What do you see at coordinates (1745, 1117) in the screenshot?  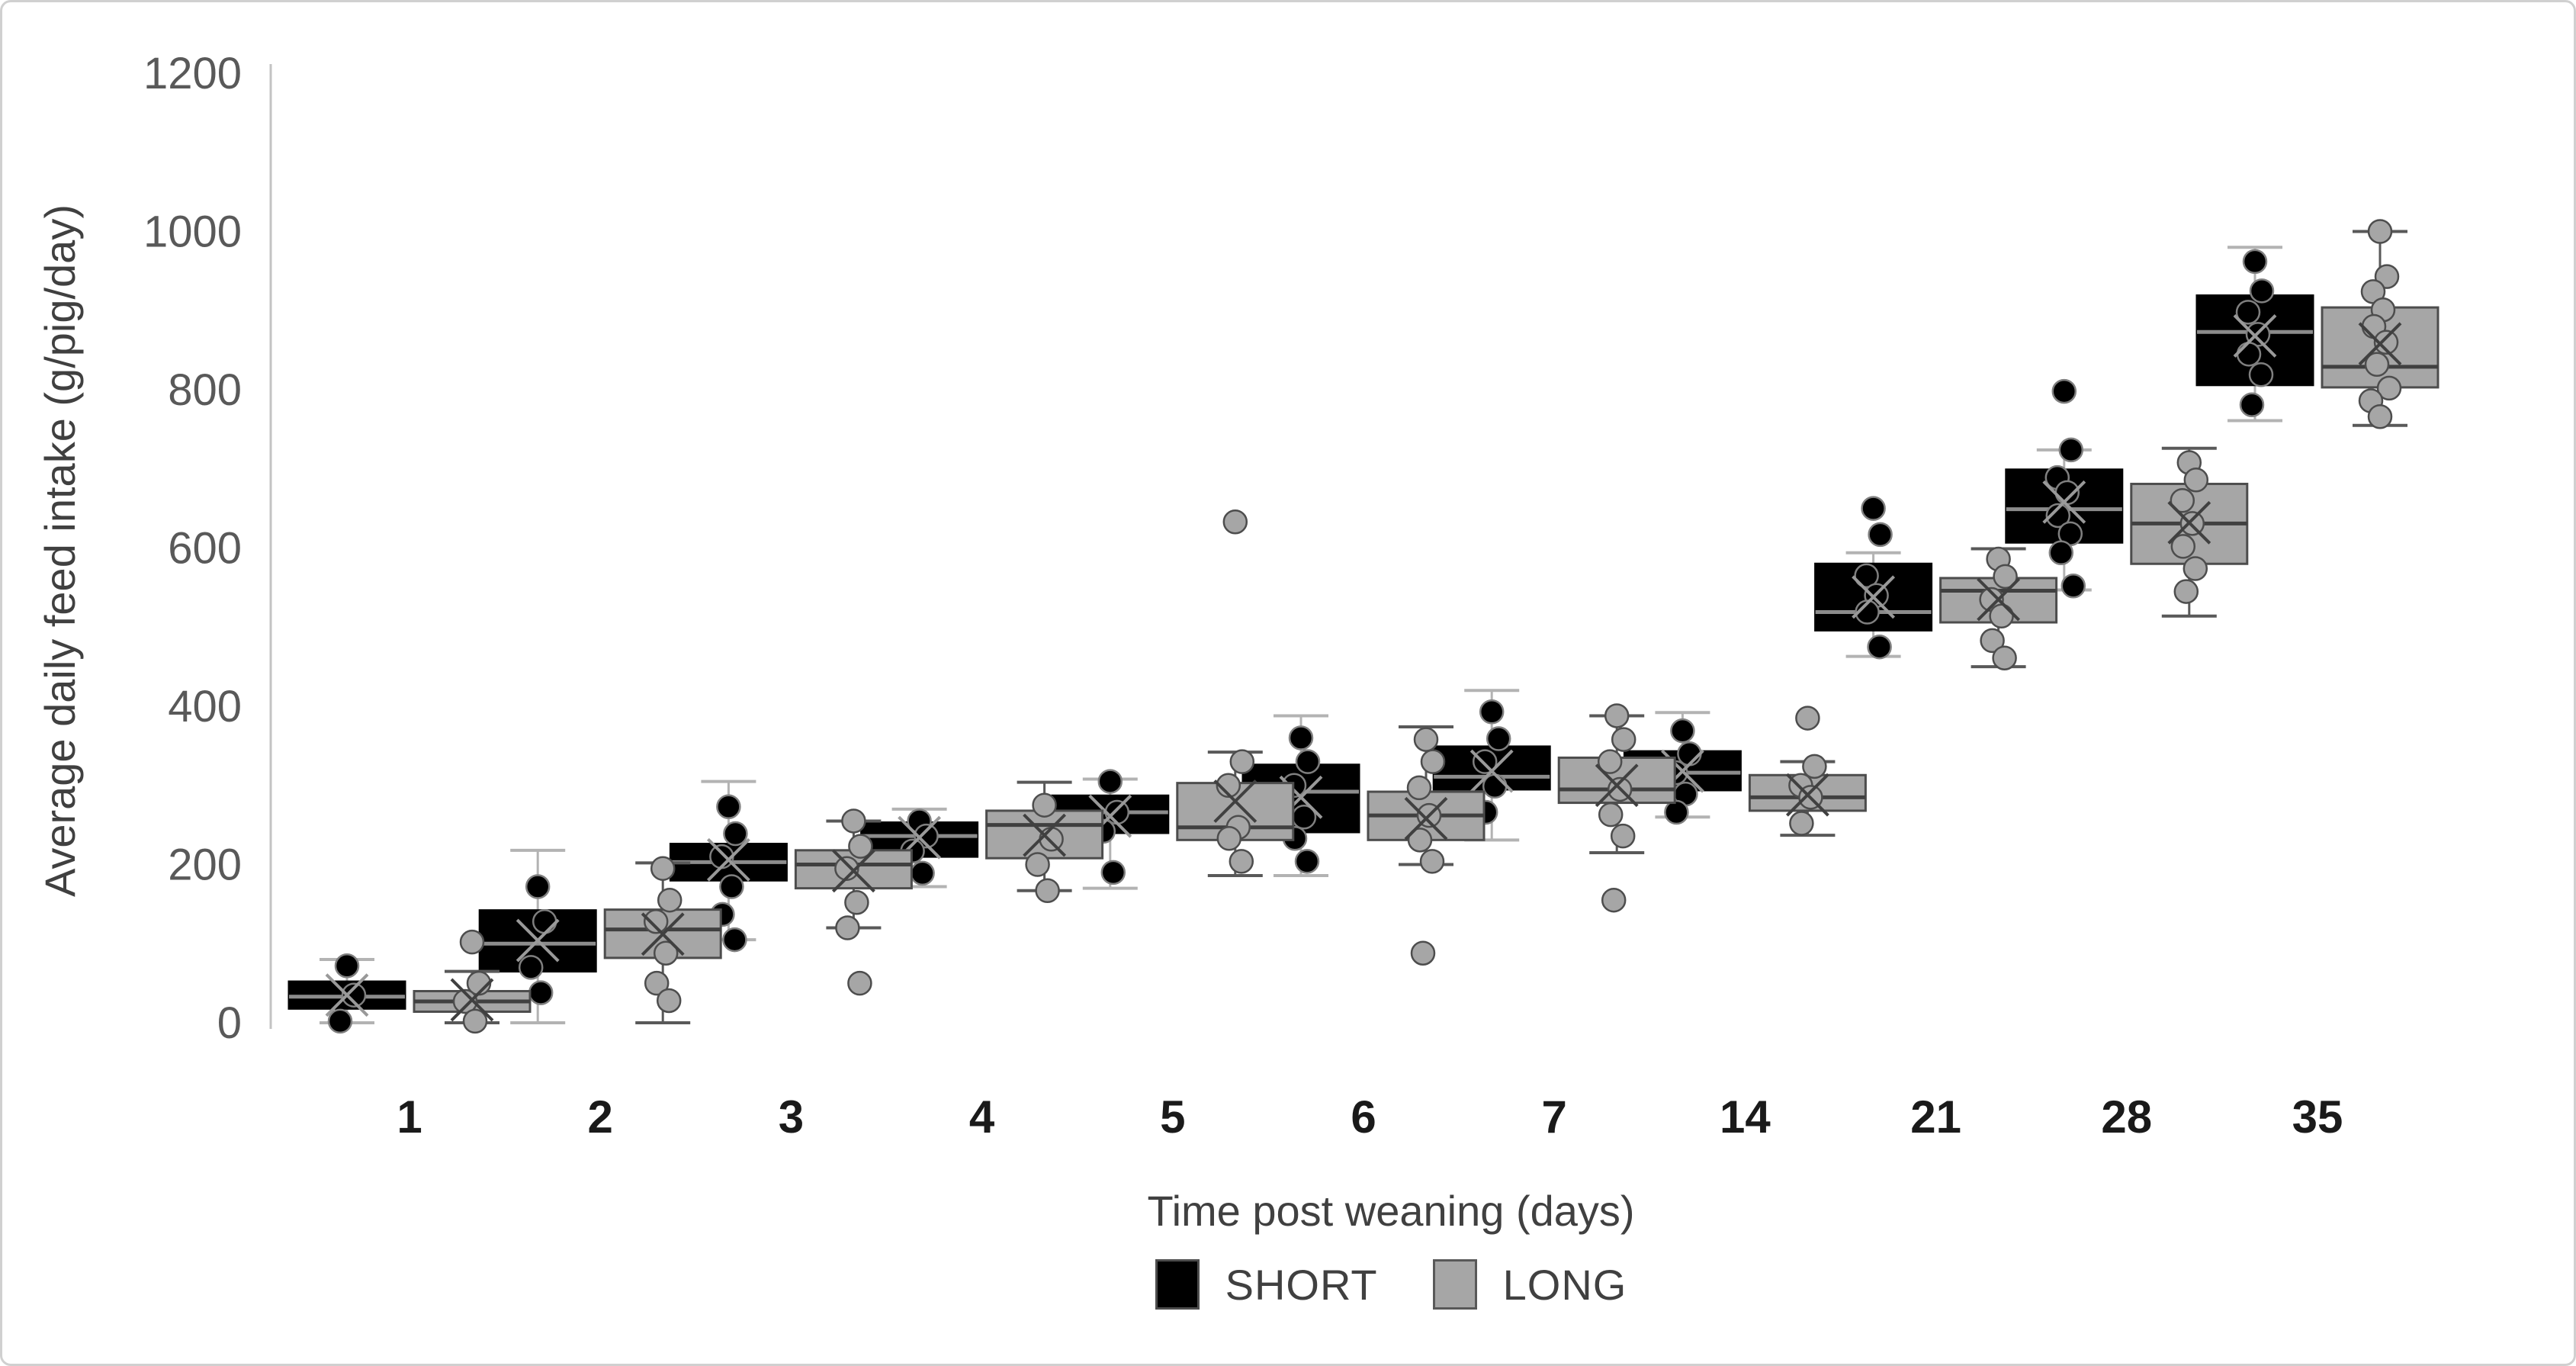 I see `x-tick-label: 14` at bounding box center [1745, 1117].